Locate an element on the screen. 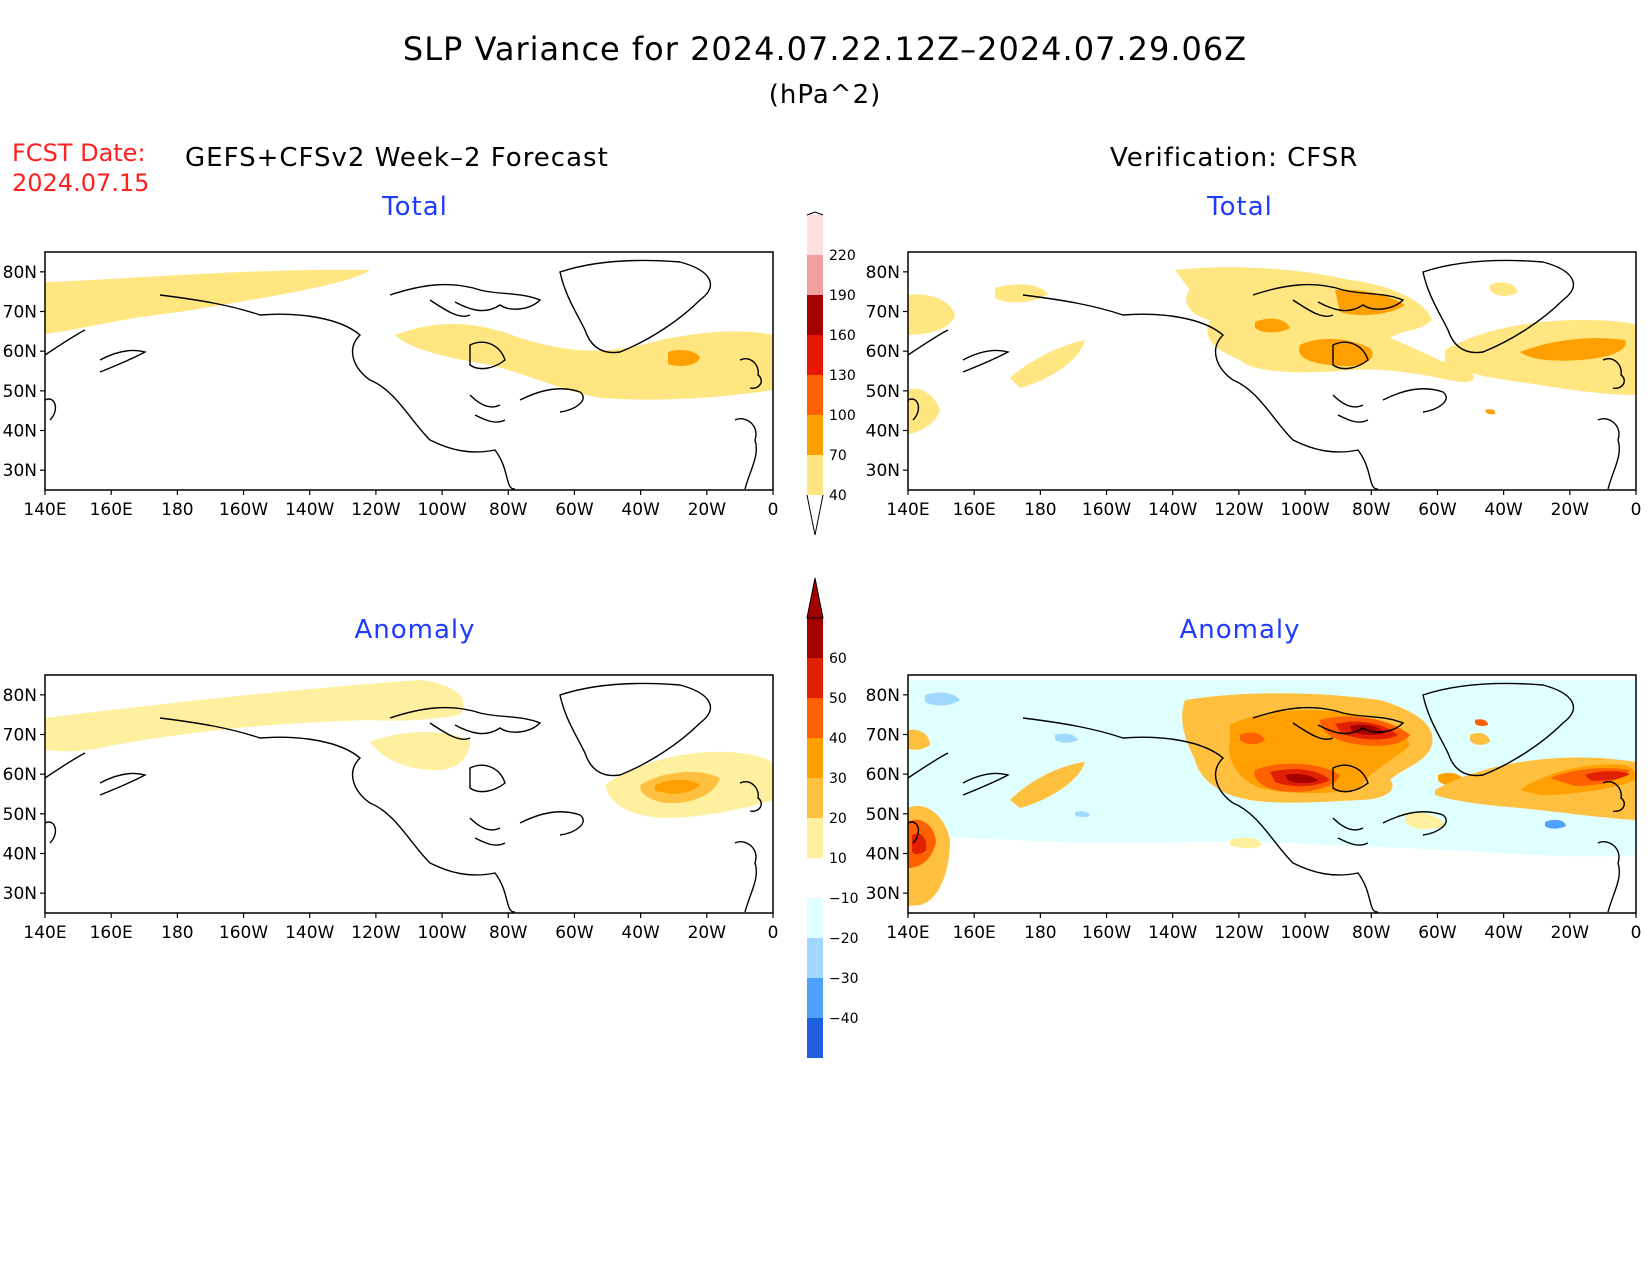 The height and width of the screenshot is (1275, 1650). lon-label-fcst-total: 120W is located at coordinates (375, 510).